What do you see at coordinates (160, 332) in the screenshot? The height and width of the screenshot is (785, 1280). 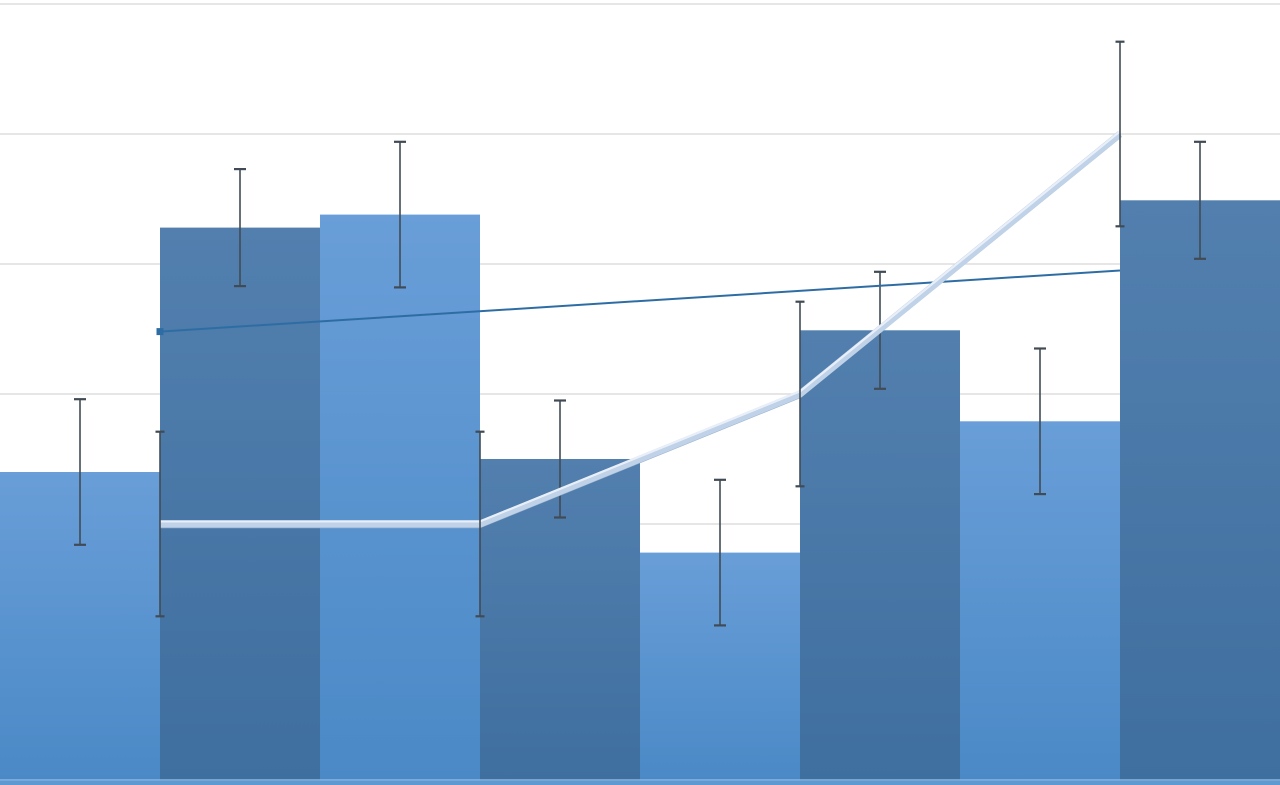 I see `thin-line-start-marker` at bounding box center [160, 332].